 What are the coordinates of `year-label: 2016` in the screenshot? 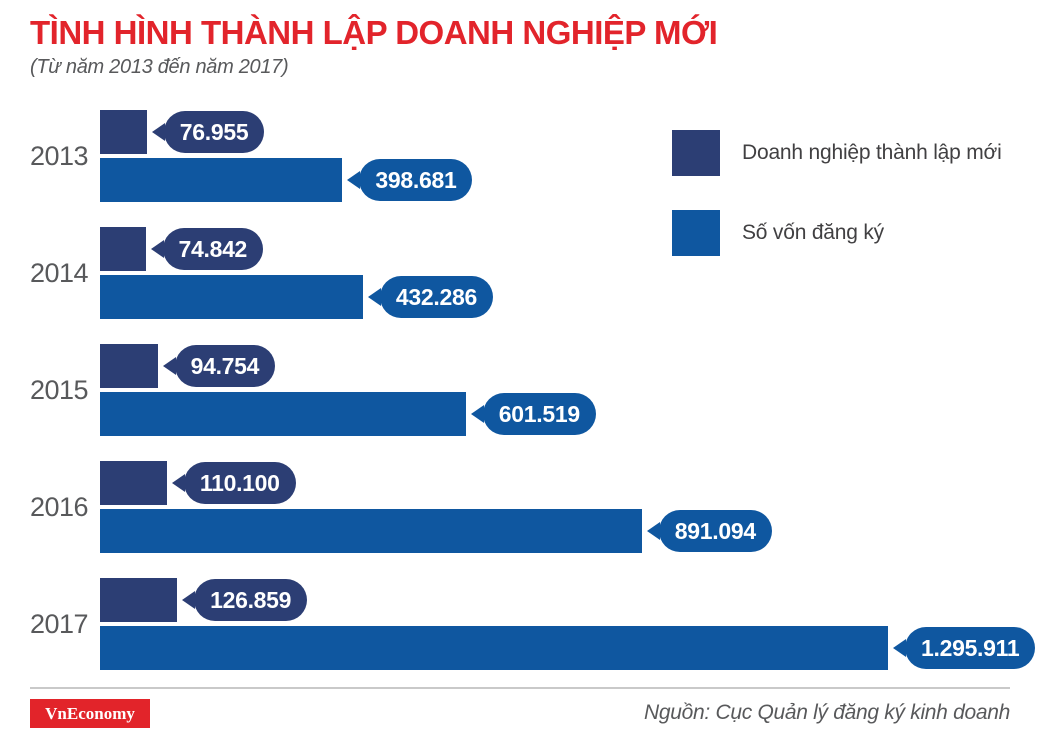 It's located at (59, 506).